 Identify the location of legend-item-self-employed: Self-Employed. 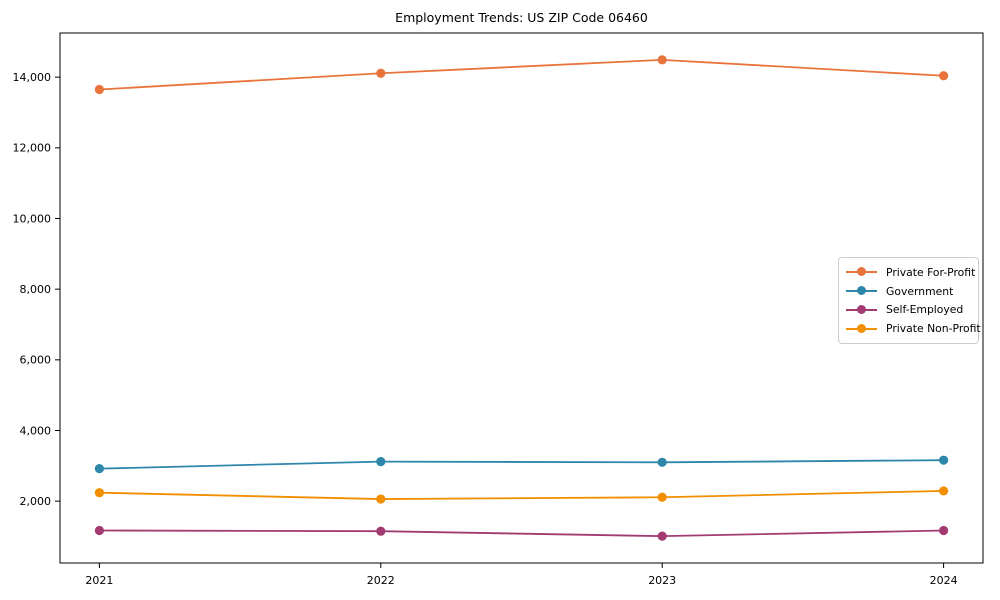
(908, 310).